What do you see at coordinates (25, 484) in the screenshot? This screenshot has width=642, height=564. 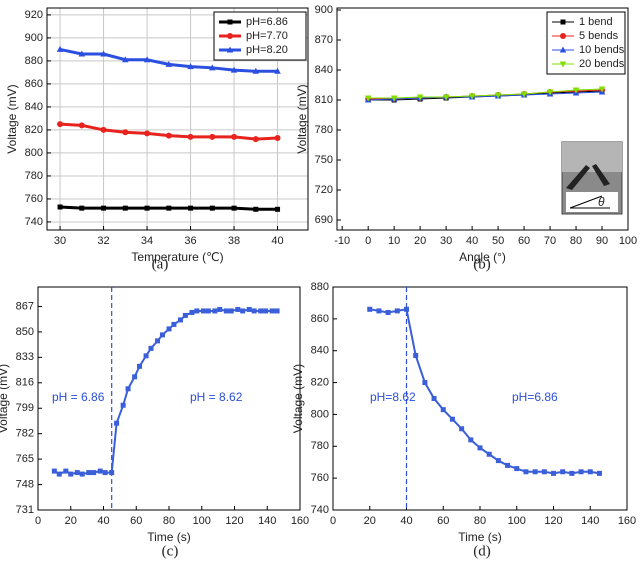 I see `y-tick-label: 748` at bounding box center [25, 484].